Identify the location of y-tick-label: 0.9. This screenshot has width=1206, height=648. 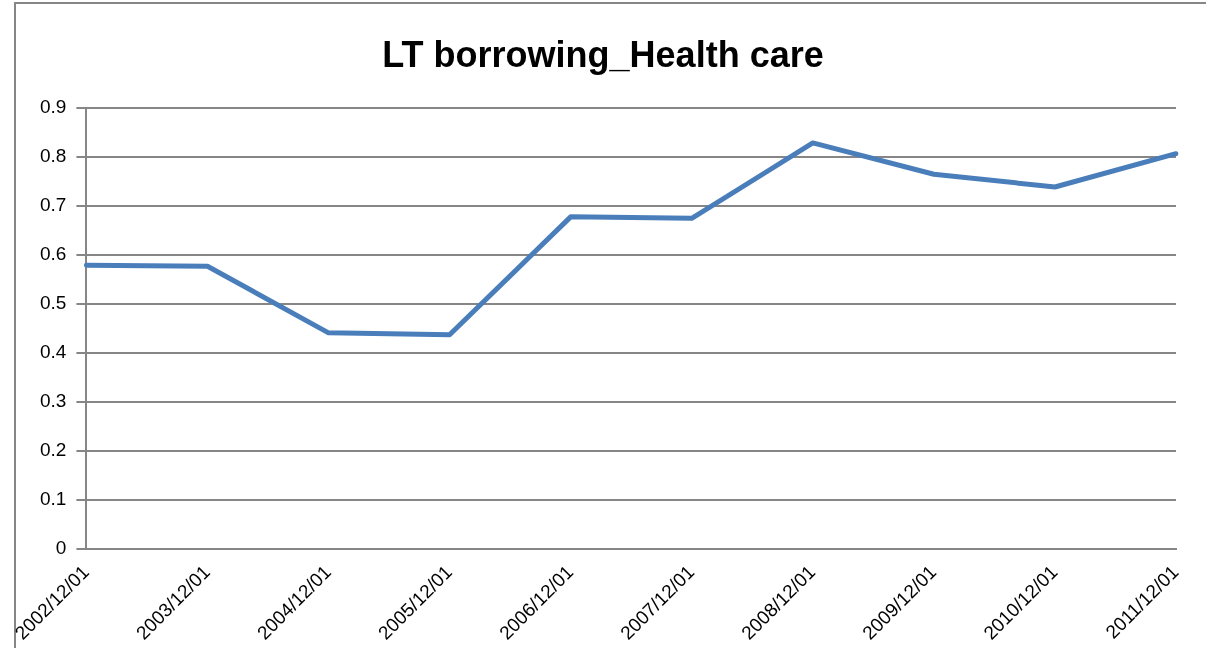
(53, 107).